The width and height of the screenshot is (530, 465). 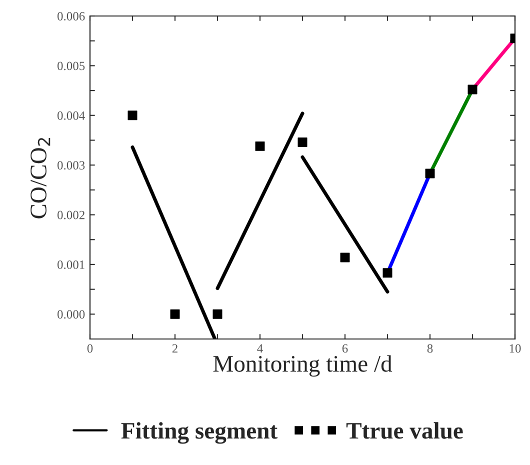 I want to click on x-tick-label: 8, so click(x=430, y=348).